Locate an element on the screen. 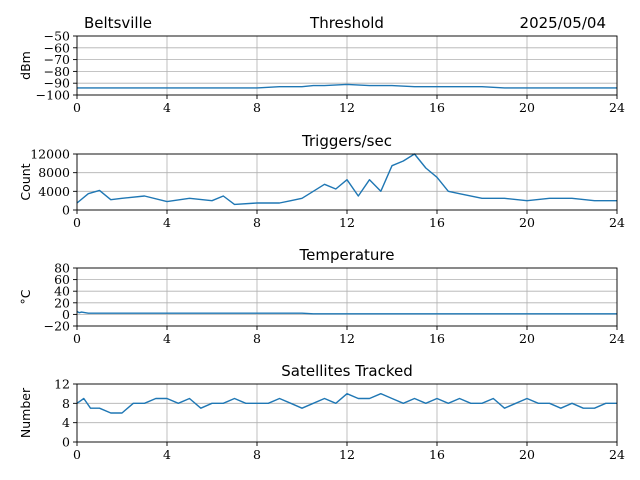 The image size is (640, 480). y-tick-label: 8 is located at coordinates (66, 403).